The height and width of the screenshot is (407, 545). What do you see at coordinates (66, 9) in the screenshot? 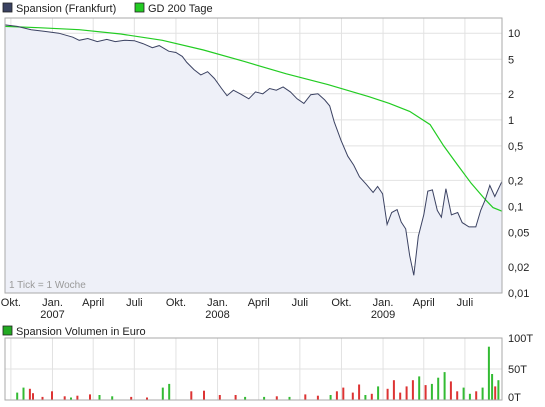
I see `legend-label-price: Spansion (Frankfurt)` at bounding box center [66, 9].